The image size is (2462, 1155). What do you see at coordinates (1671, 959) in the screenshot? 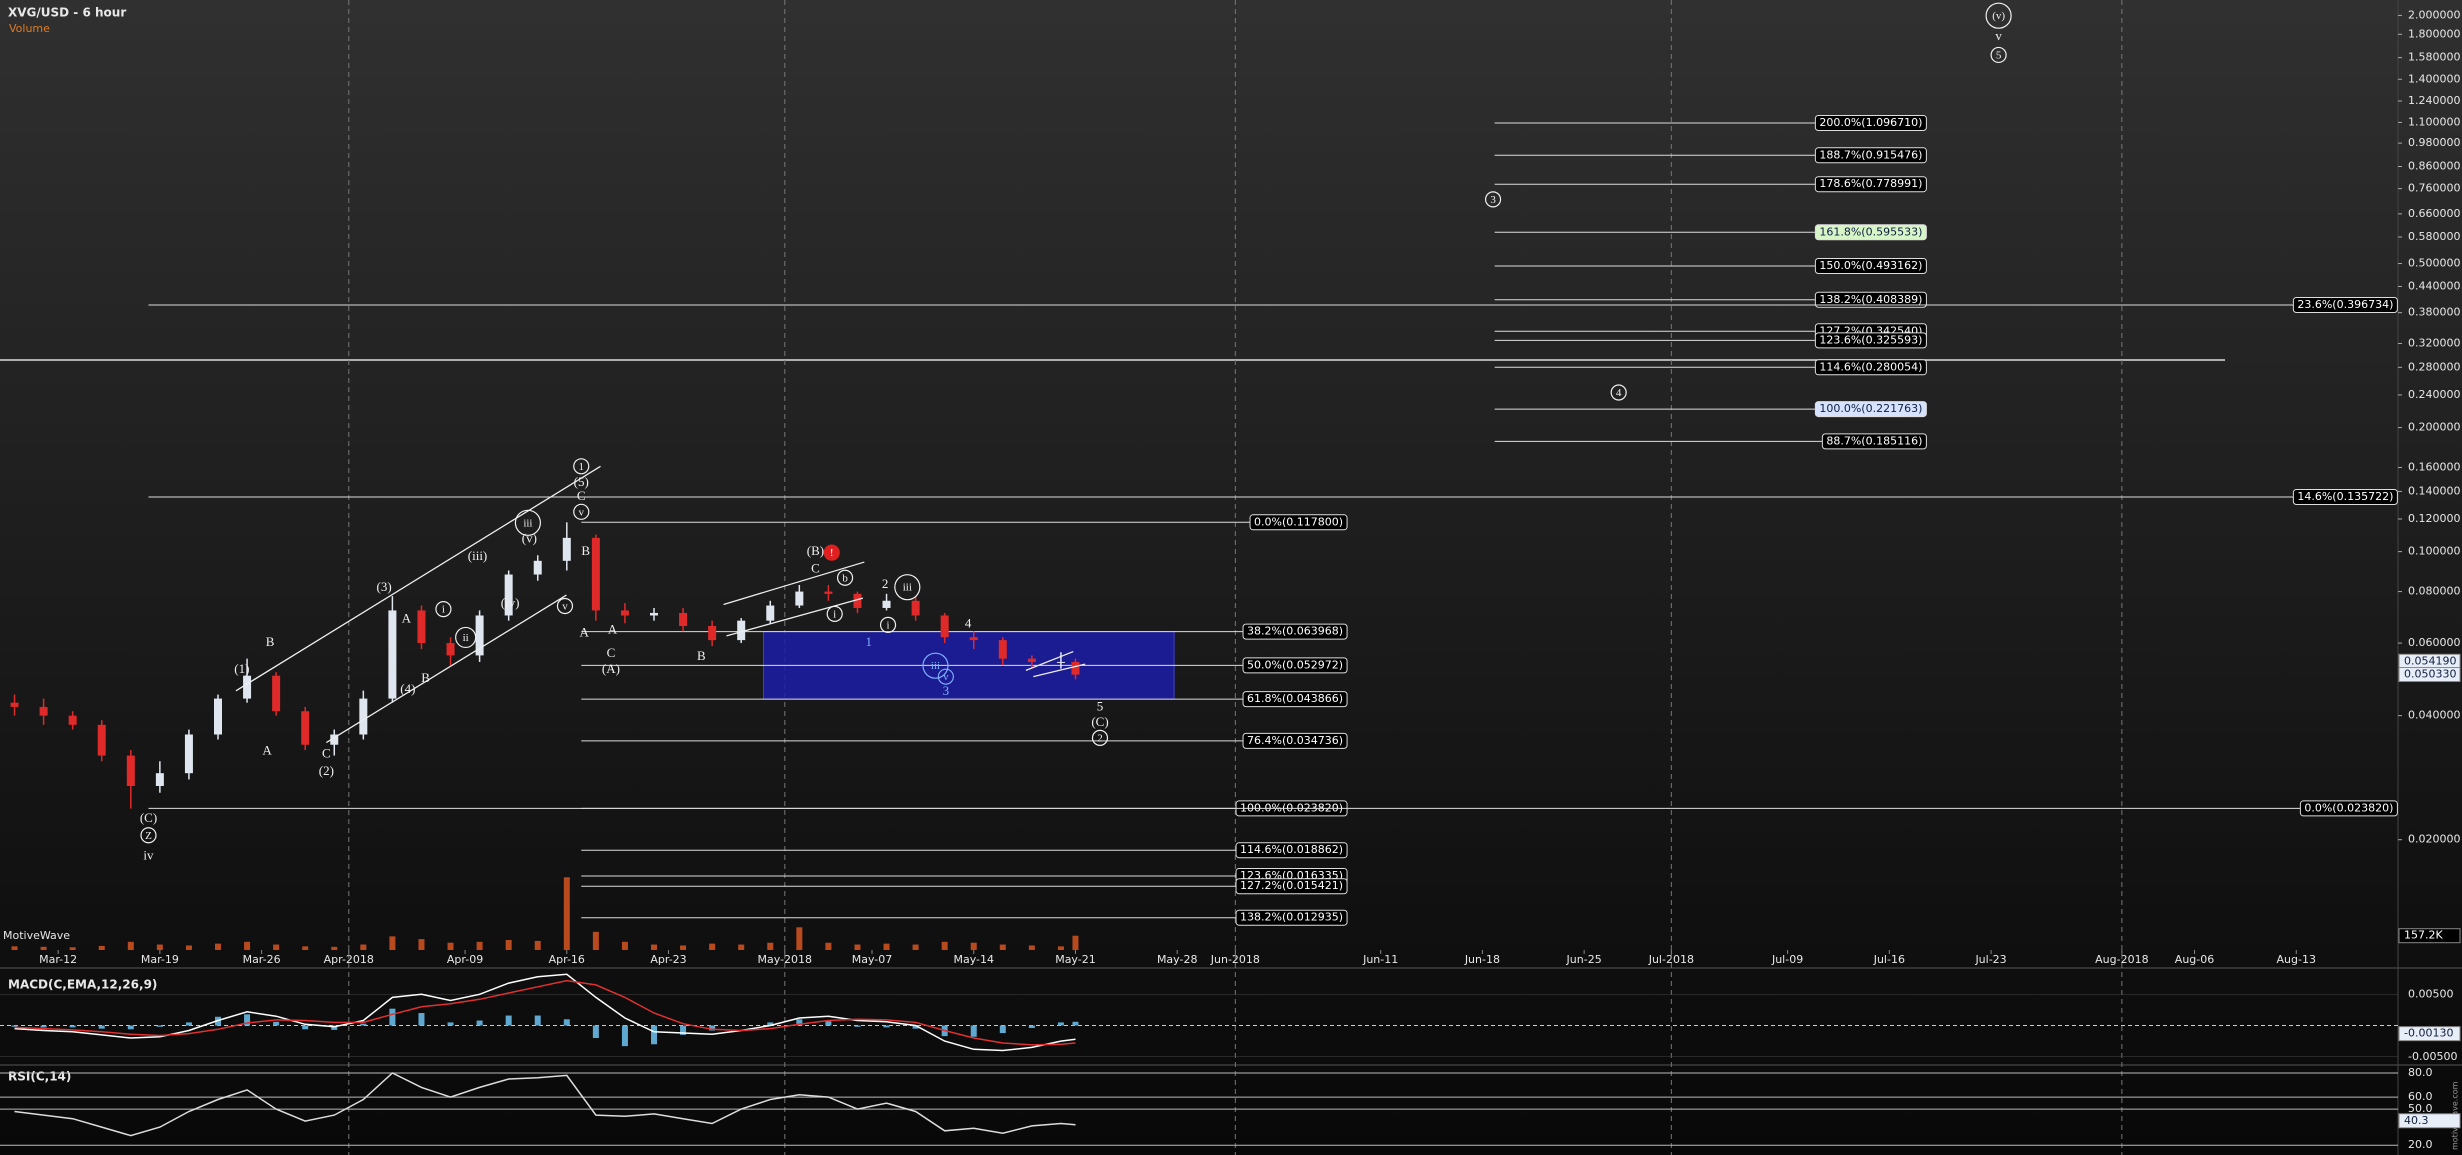
I see `x-tick-label: Jul-2018` at bounding box center [1671, 959].